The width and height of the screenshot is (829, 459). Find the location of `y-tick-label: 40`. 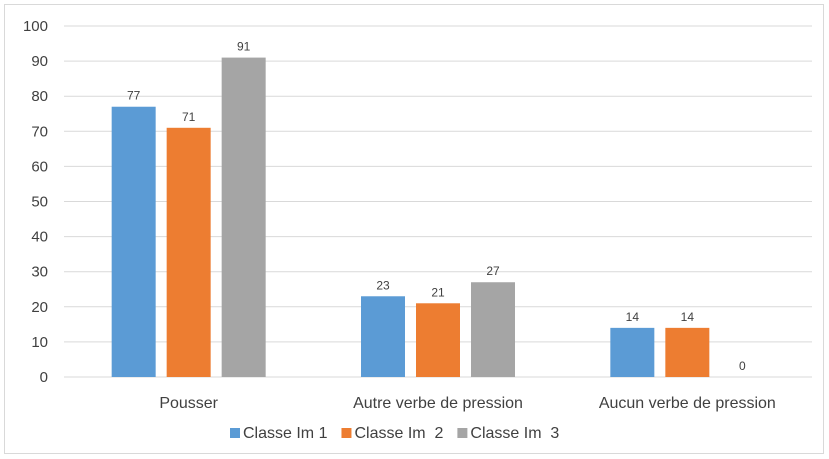

y-tick-label: 40 is located at coordinates (39, 237).